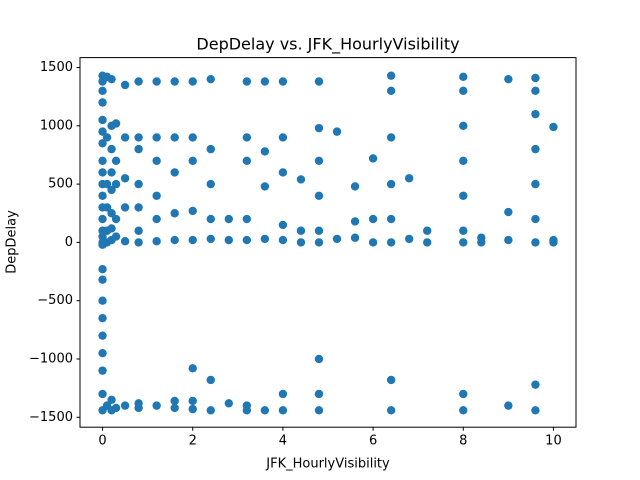 The height and width of the screenshot is (480, 640). What do you see at coordinates (283, 441) in the screenshot?
I see `x-tick-label: 4` at bounding box center [283, 441].